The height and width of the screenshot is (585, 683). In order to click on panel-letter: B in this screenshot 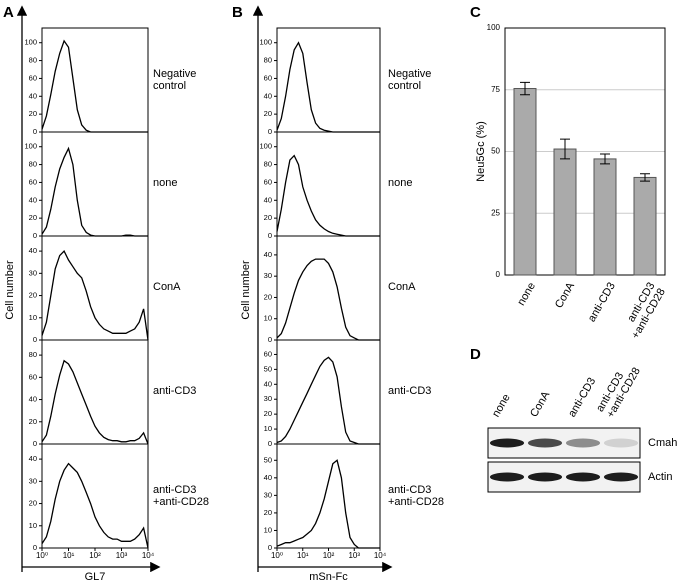, I will do `click(237, 12)`.